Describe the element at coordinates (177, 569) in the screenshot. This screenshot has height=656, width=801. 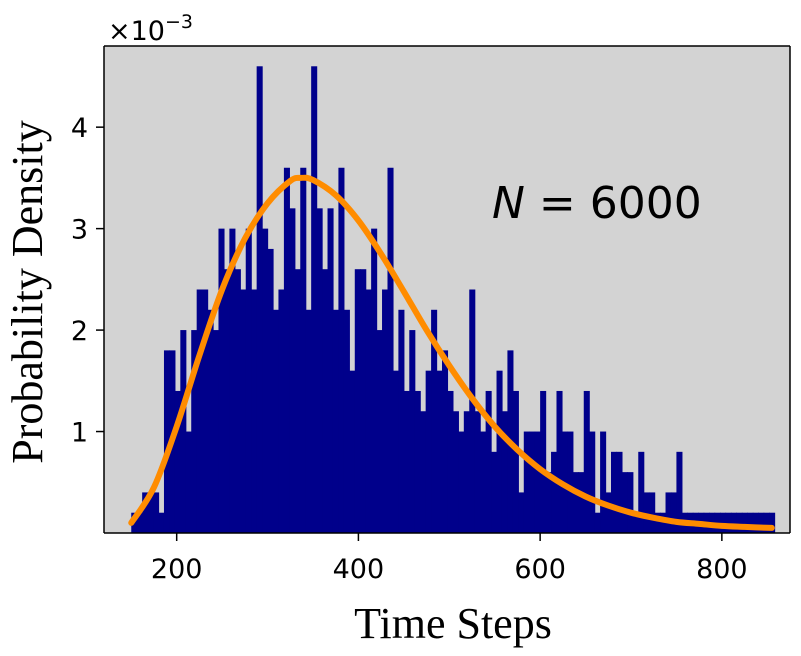
I see `x-tick-label: 200` at that location.